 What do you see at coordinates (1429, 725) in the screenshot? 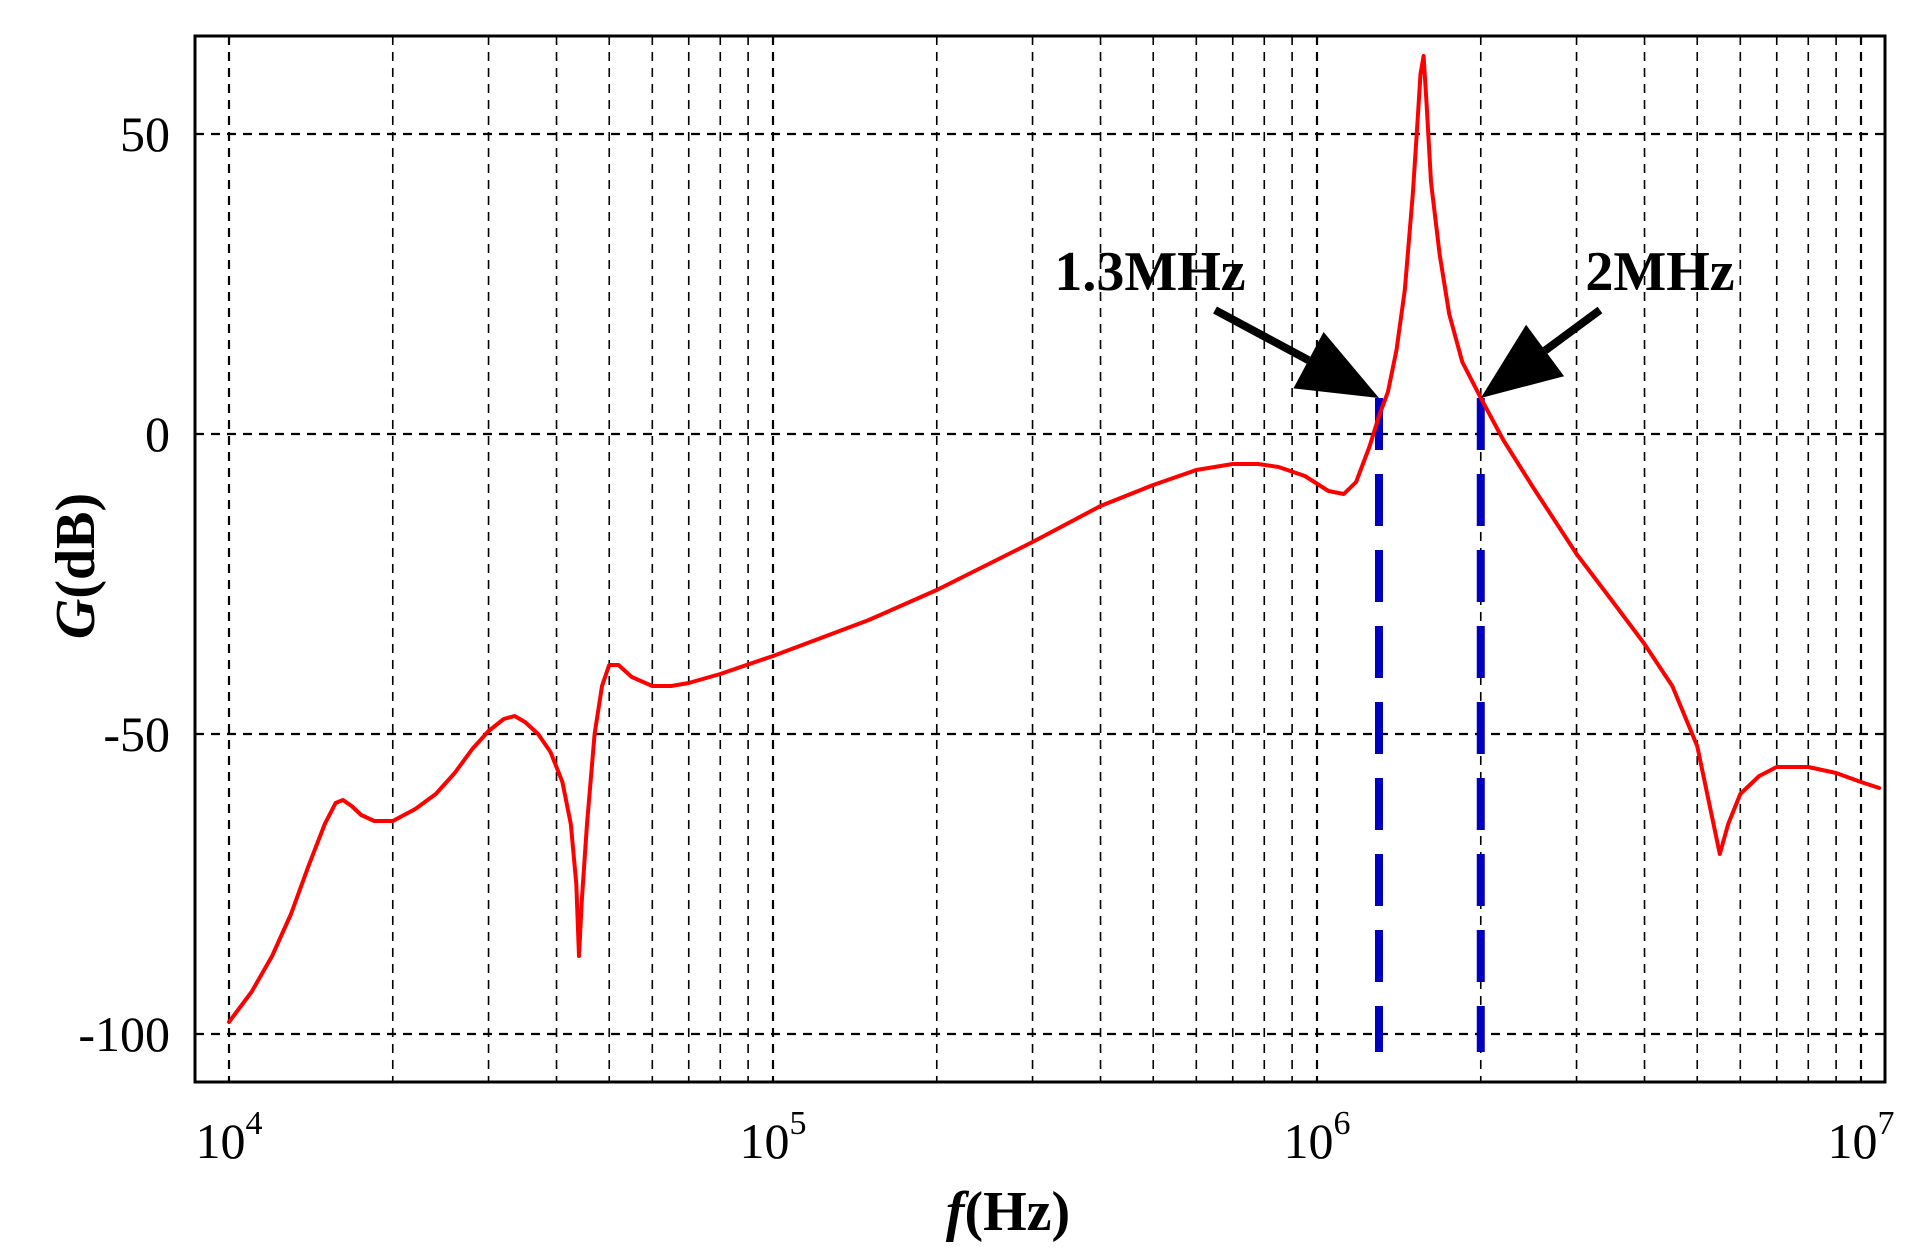
I see `frequency-markers` at bounding box center [1429, 725].